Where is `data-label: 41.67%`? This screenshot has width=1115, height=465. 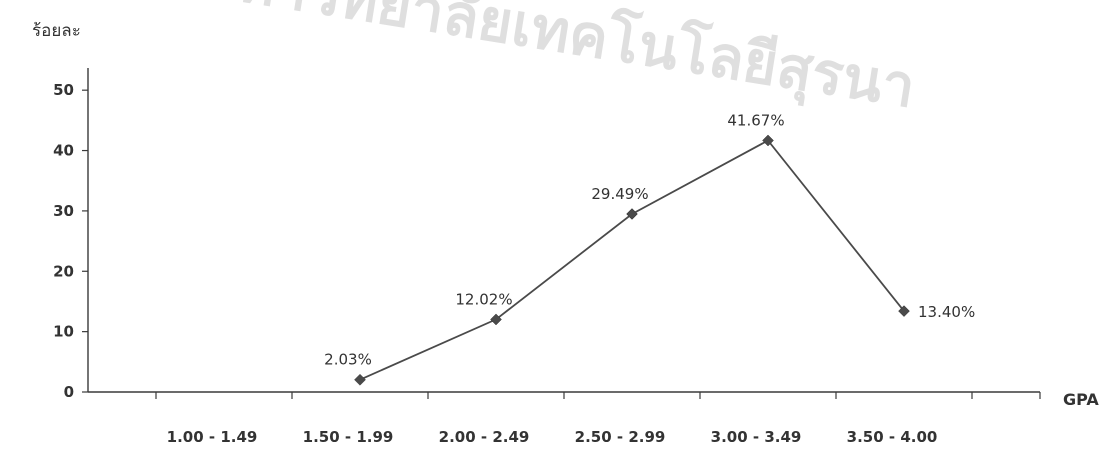
data-label: 41.67% is located at coordinates (755, 120).